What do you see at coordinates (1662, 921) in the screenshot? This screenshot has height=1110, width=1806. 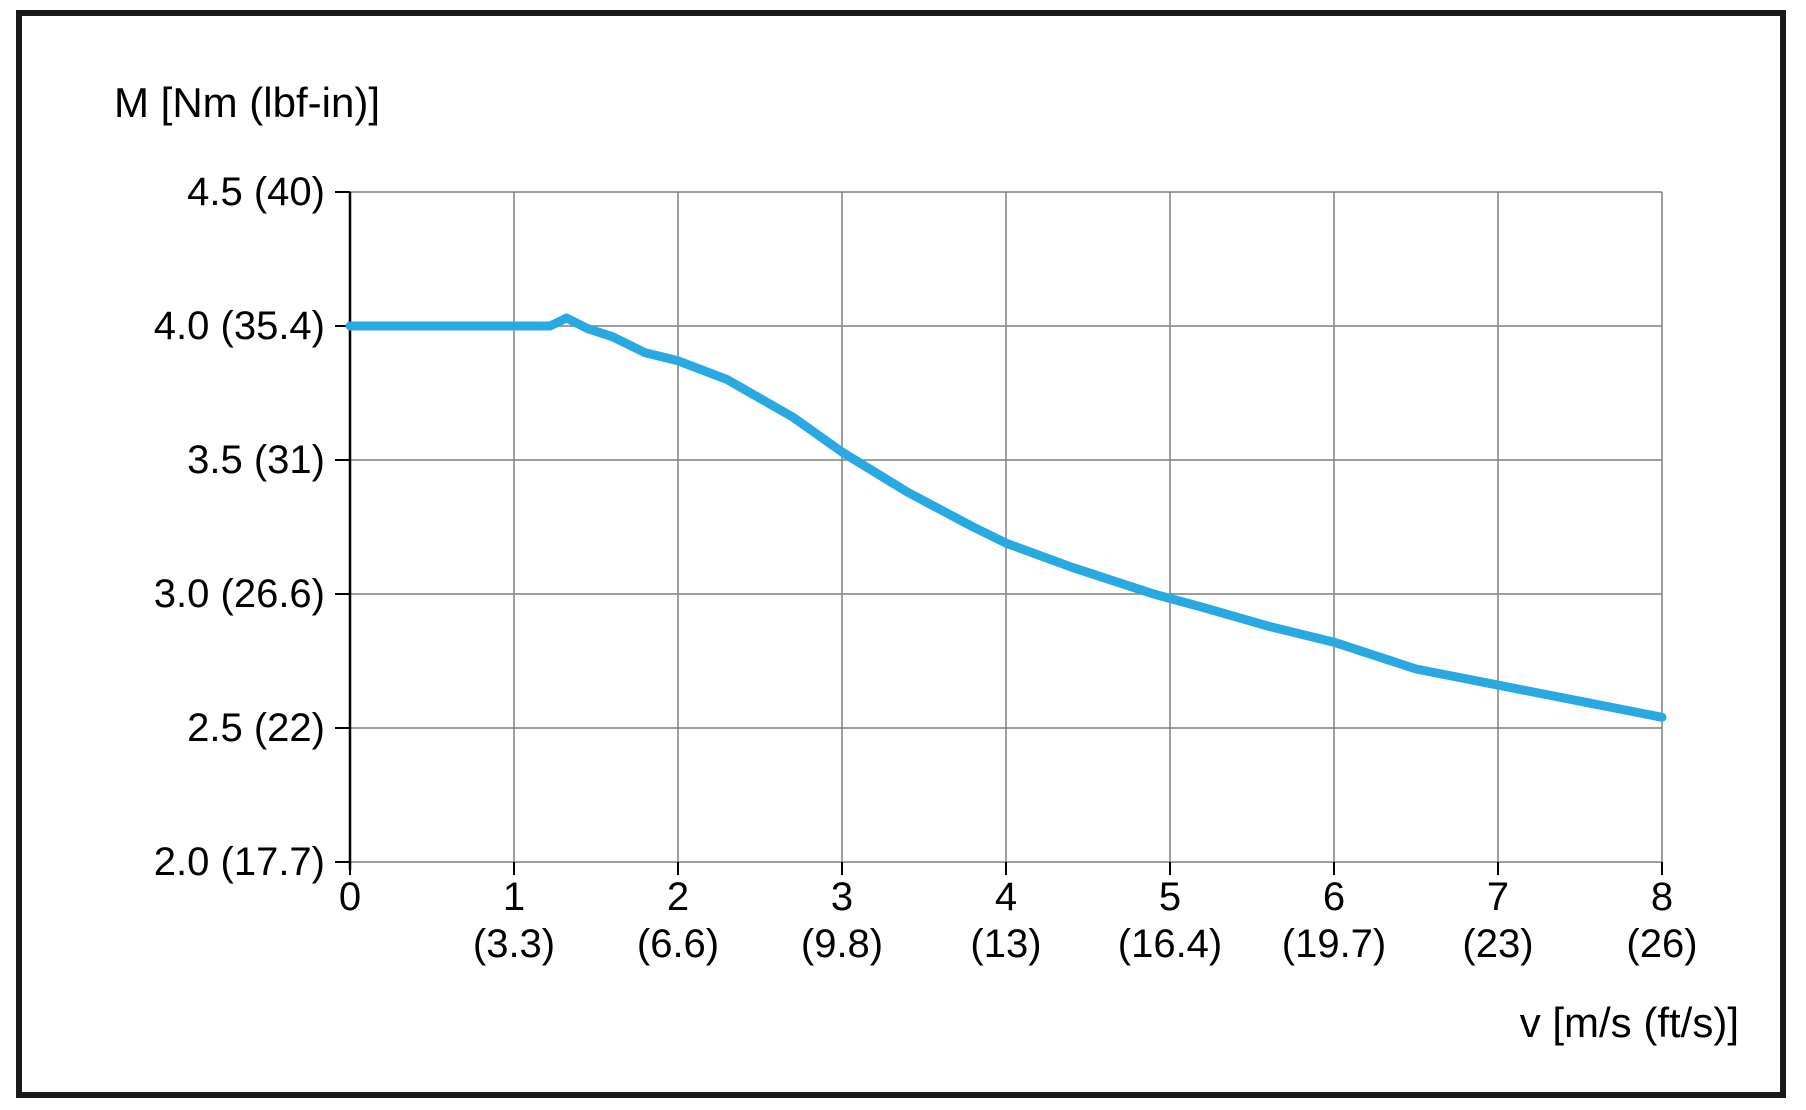 I see `x-tick-label: 8 (26)` at bounding box center [1662, 921].